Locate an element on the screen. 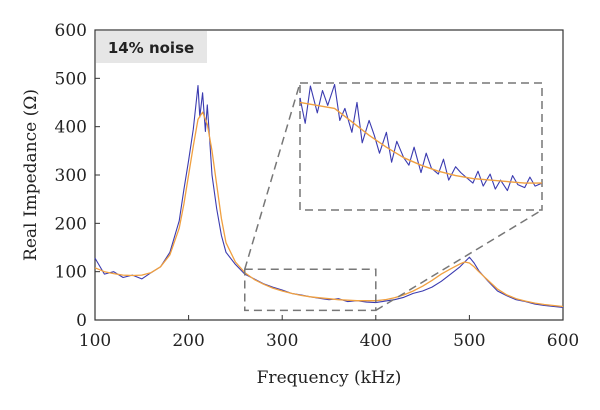  y-axis-title: Real Impedance (Ω) is located at coordinates (31, 175).